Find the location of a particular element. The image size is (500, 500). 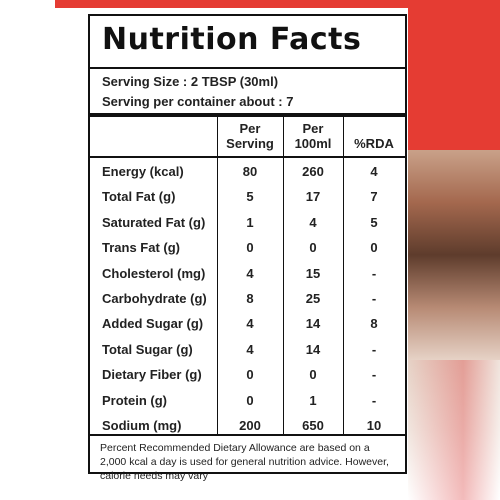

value-per-100ml: 650 is located at coordinates (313, 425).